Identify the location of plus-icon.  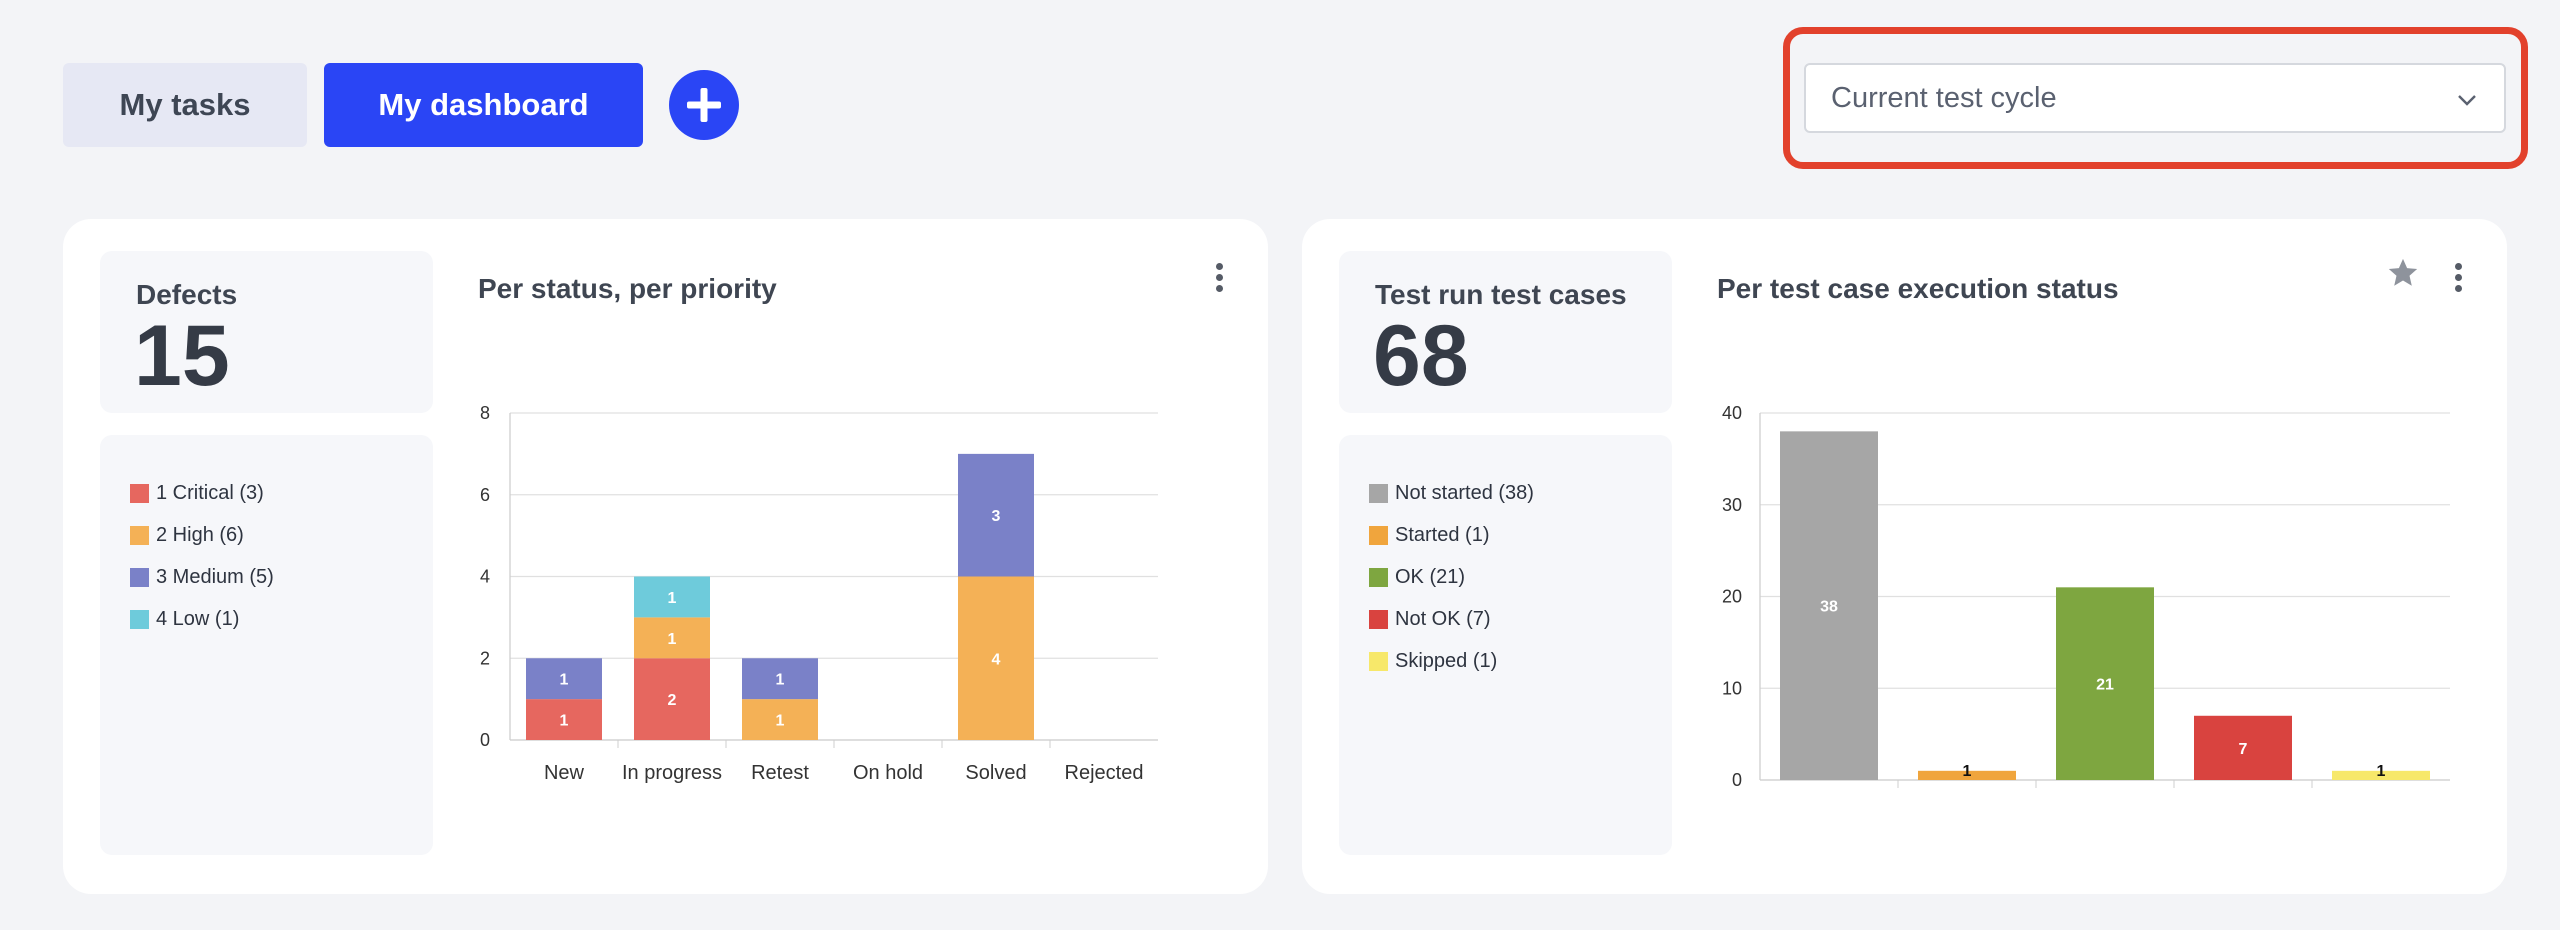
(704, 105).